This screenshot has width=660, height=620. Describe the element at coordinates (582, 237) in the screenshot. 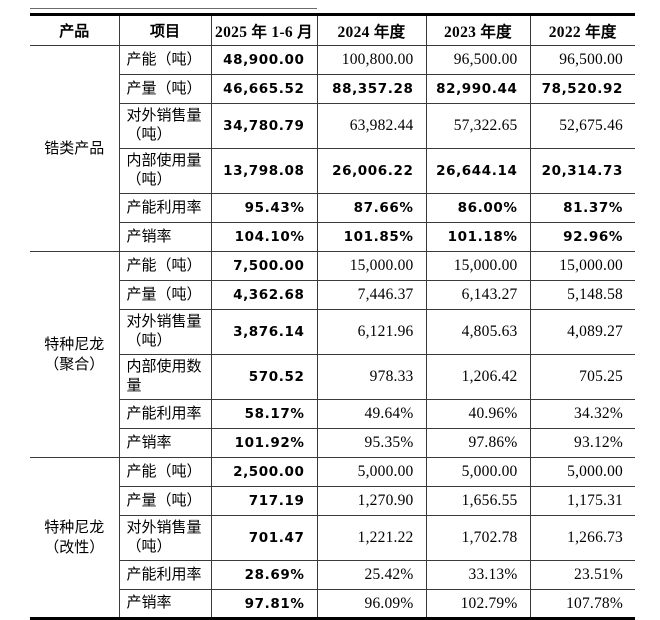

I see `value-cell: 92.96%` at that location.